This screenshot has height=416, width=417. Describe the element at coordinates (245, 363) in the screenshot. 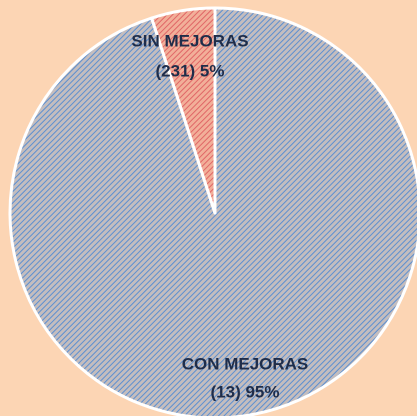

I see `category-label: CON MEJORAS` at that location.